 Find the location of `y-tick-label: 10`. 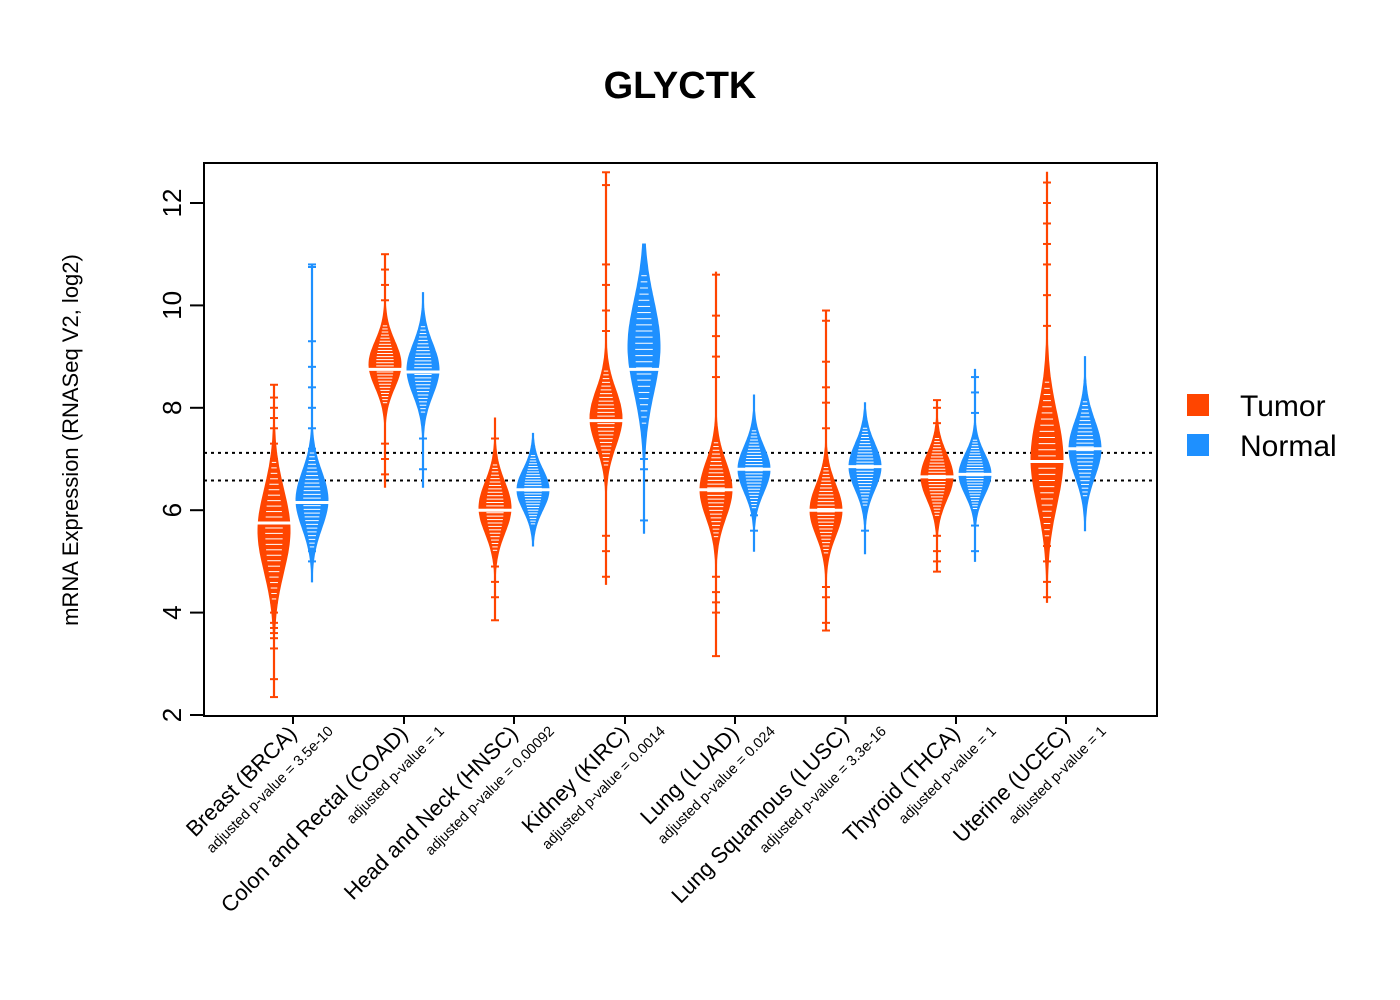

y-tick-label: 10 is located at coordinates (172, 305).